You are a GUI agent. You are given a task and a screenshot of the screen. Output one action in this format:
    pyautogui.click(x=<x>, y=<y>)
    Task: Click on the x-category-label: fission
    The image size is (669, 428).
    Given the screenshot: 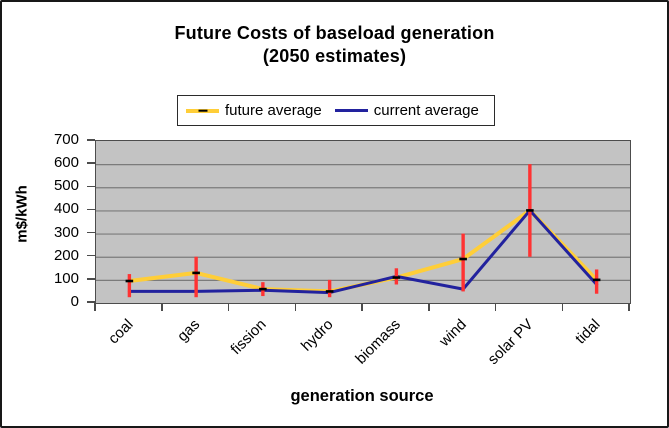 What is the action you would take?
    pyautogui.click(x=248, y=337)
    